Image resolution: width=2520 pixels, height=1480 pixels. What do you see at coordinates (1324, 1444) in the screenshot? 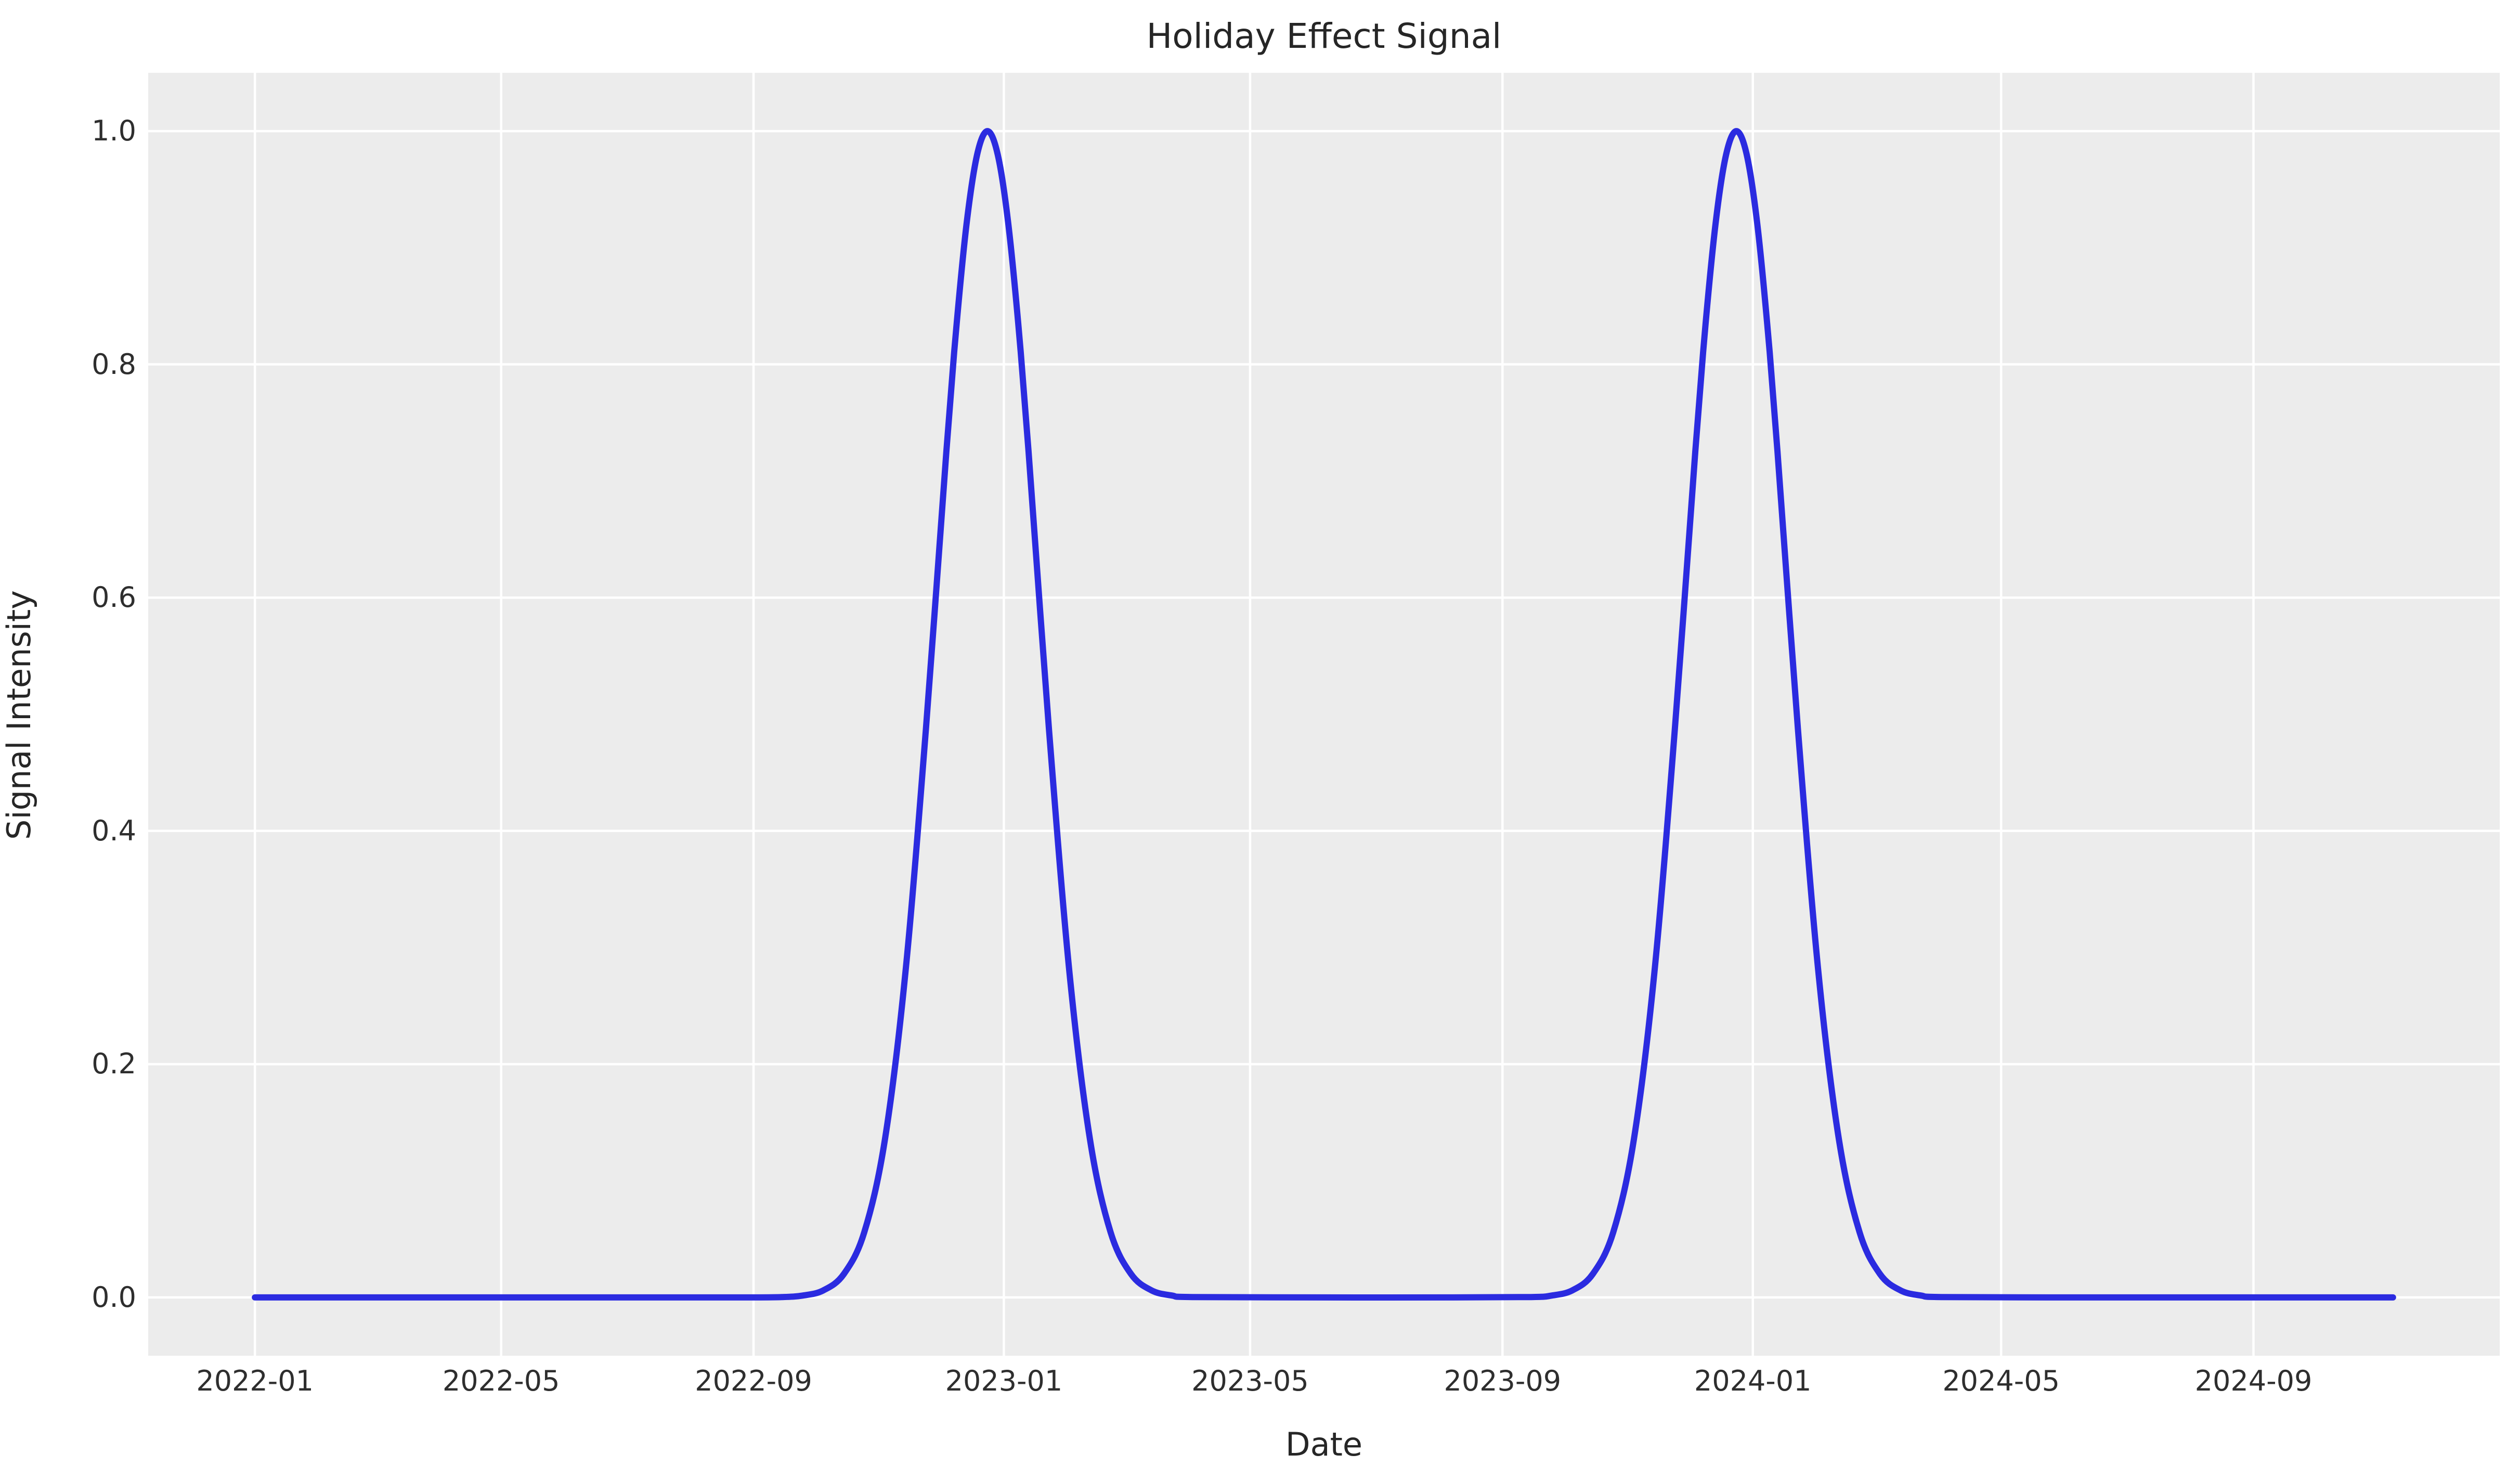
I see `x-axis-label: Date` at bounding box center [1324, 1444].